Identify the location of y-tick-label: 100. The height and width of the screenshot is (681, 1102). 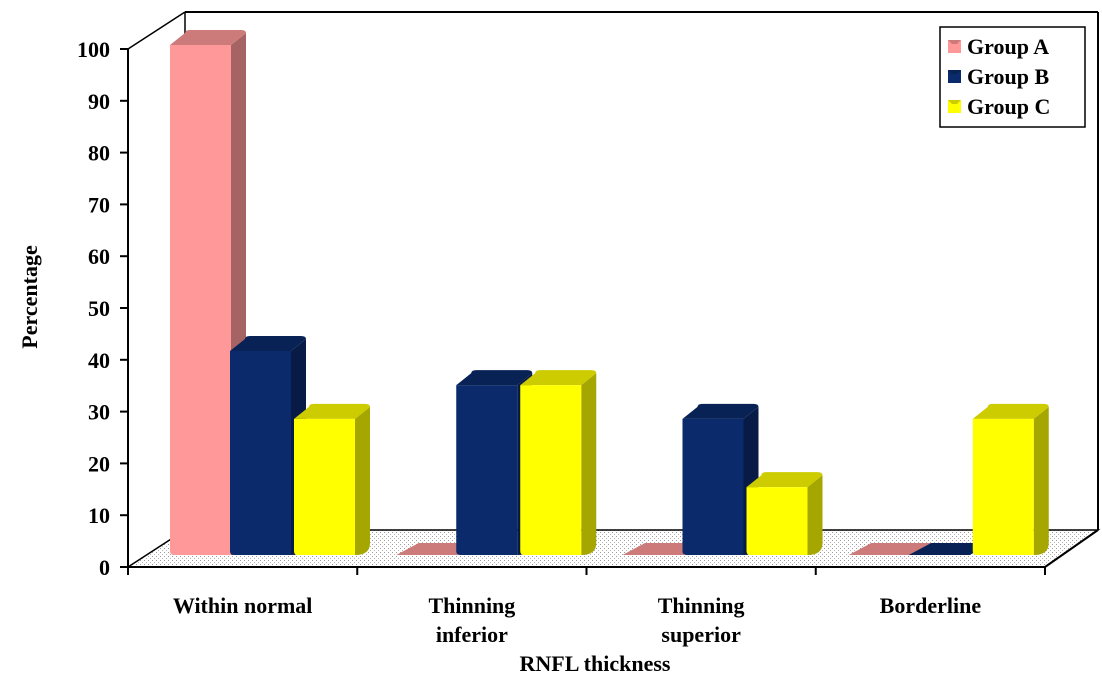
(93, 49).